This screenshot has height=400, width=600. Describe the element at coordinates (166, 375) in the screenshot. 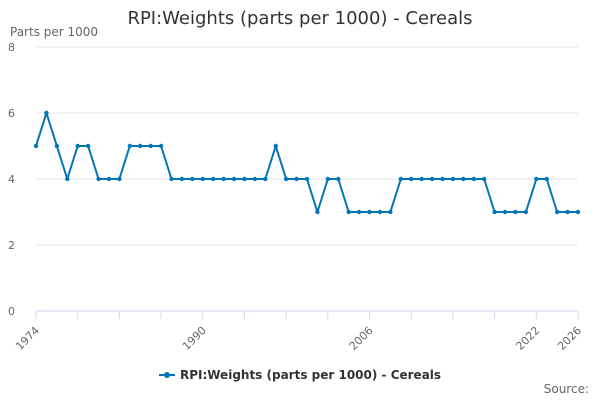

I see `legend-line-marker-icon` at that location.